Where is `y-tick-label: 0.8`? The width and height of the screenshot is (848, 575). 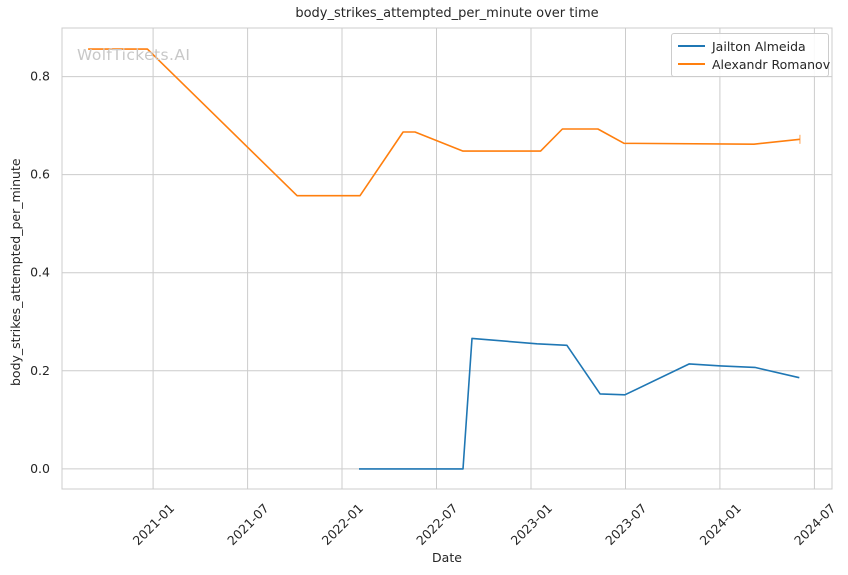 y-tick-label: 0.8 is located at coordinates (40, 76).